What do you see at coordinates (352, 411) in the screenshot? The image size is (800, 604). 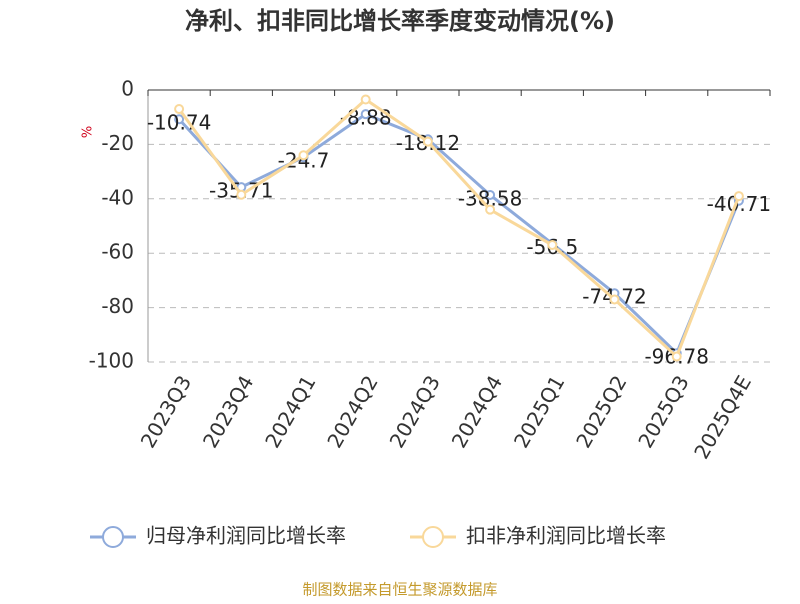 I see `x-tick-label: 2024Q2` at bounding box center [352, 411].